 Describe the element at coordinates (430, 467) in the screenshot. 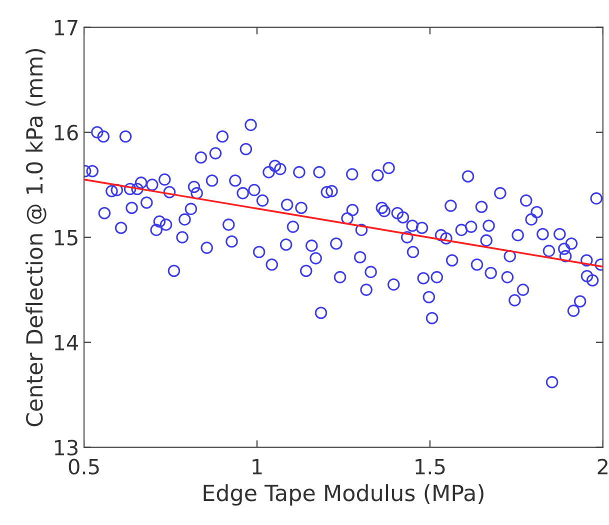

I see `x-tick-label: 1.5` at that location.